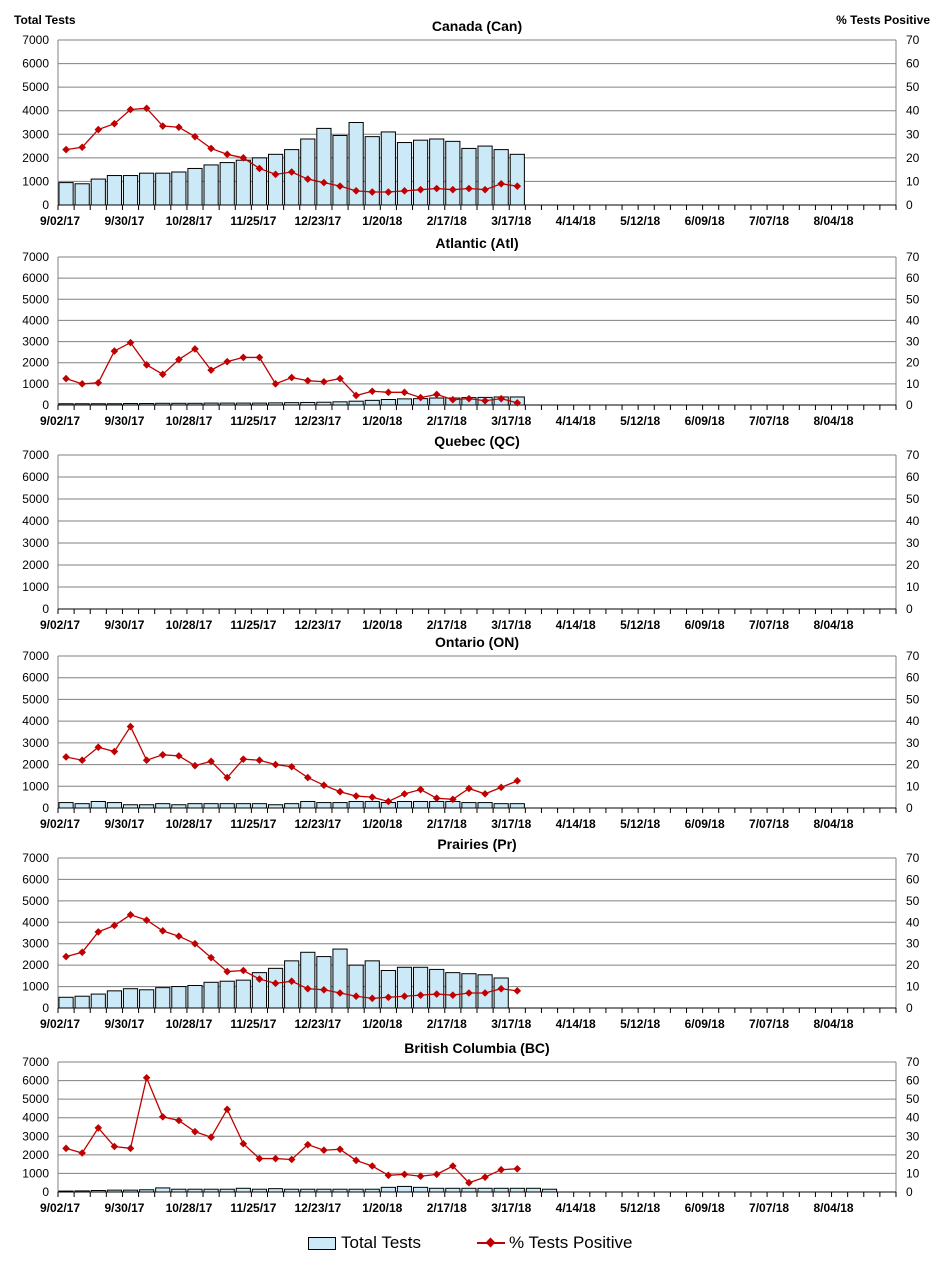 This screenshot has width=944, height=1265. What do you see at coordinates (913, 299) in the screenshot?
I see `y-tick-label-right: 50` at bounding box center [913, 299].